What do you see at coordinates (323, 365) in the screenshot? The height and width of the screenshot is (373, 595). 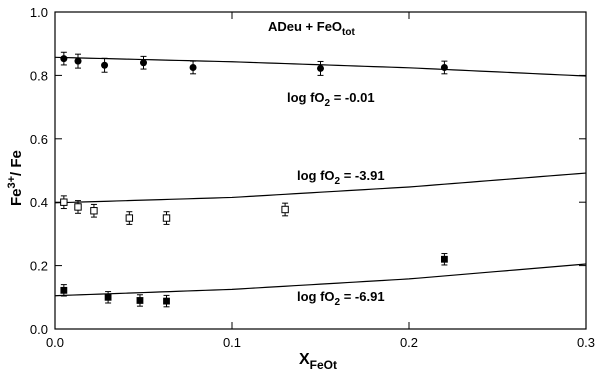 I see `x-axis-title-sub: FeOt` at bounding box center [323, 365].